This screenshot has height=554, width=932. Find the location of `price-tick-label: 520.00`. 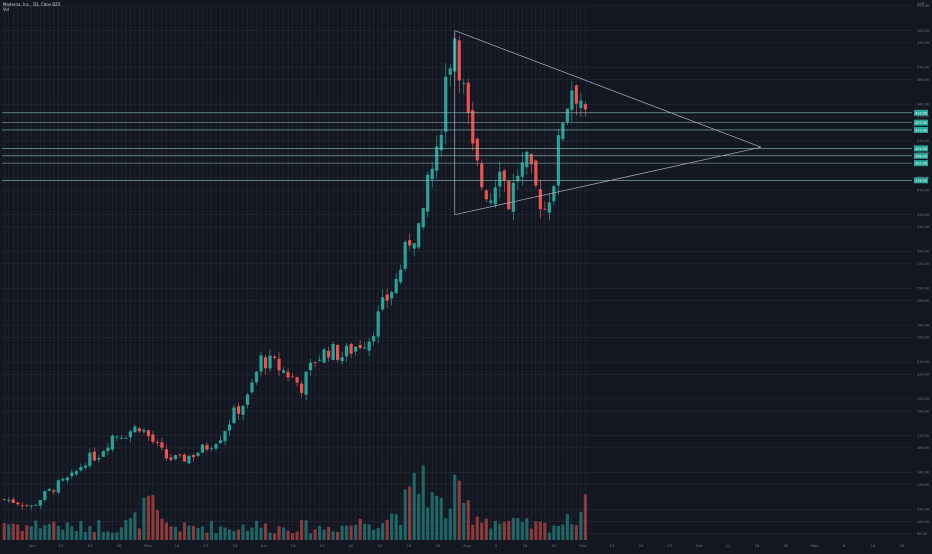

price-tick-label: 520.00 is located at coordinates (923, 6).